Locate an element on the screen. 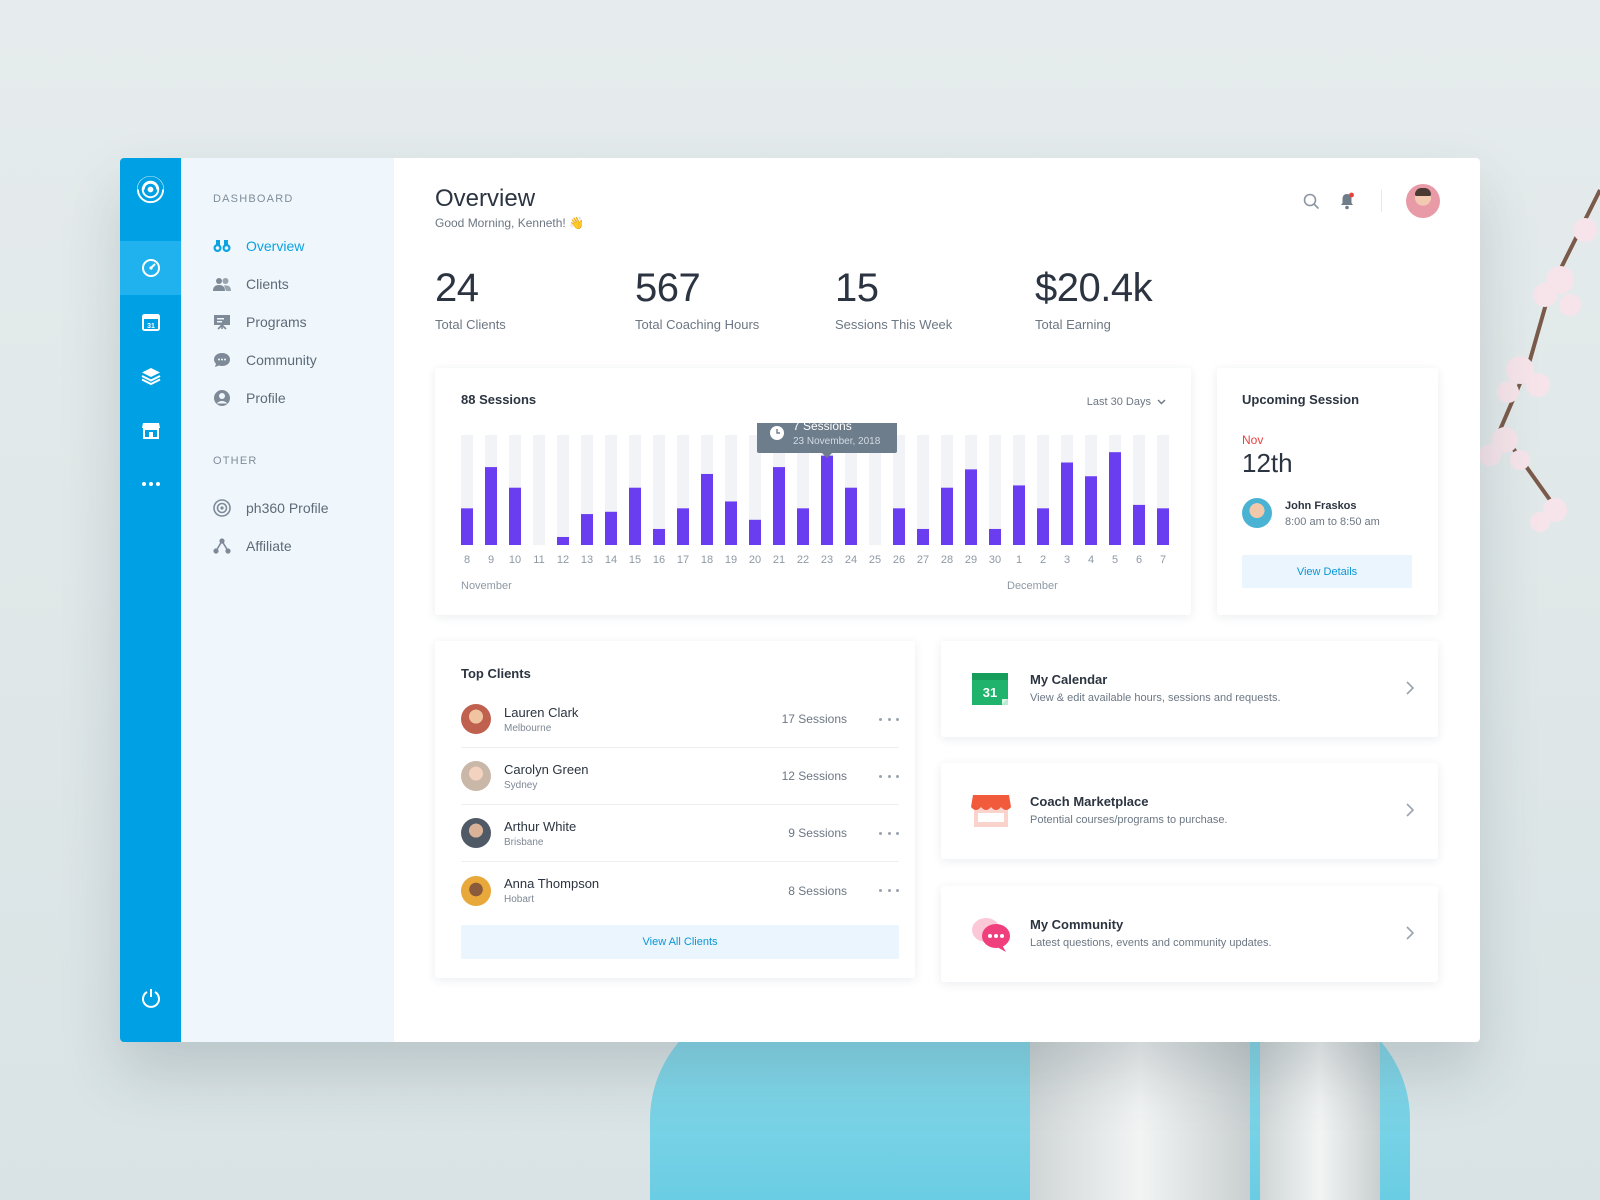  client-row: Anna Thompson Hobart 8 Sessions is located at coordinates (680, 890).